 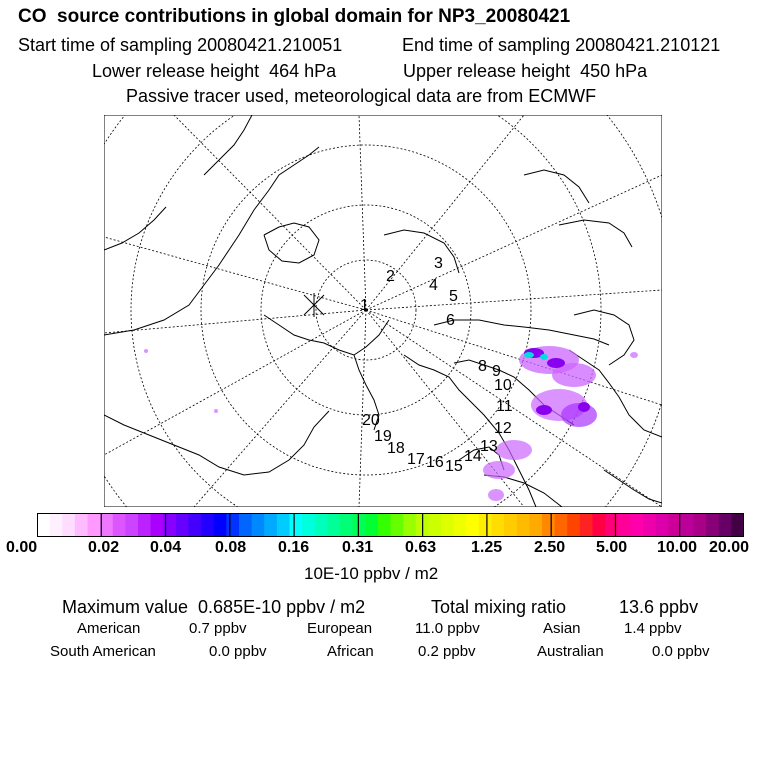 What do you see at coordinates (416, 459) in the screenshot?
I see `trajectory-label: 17` at bounding box center [416, 459].